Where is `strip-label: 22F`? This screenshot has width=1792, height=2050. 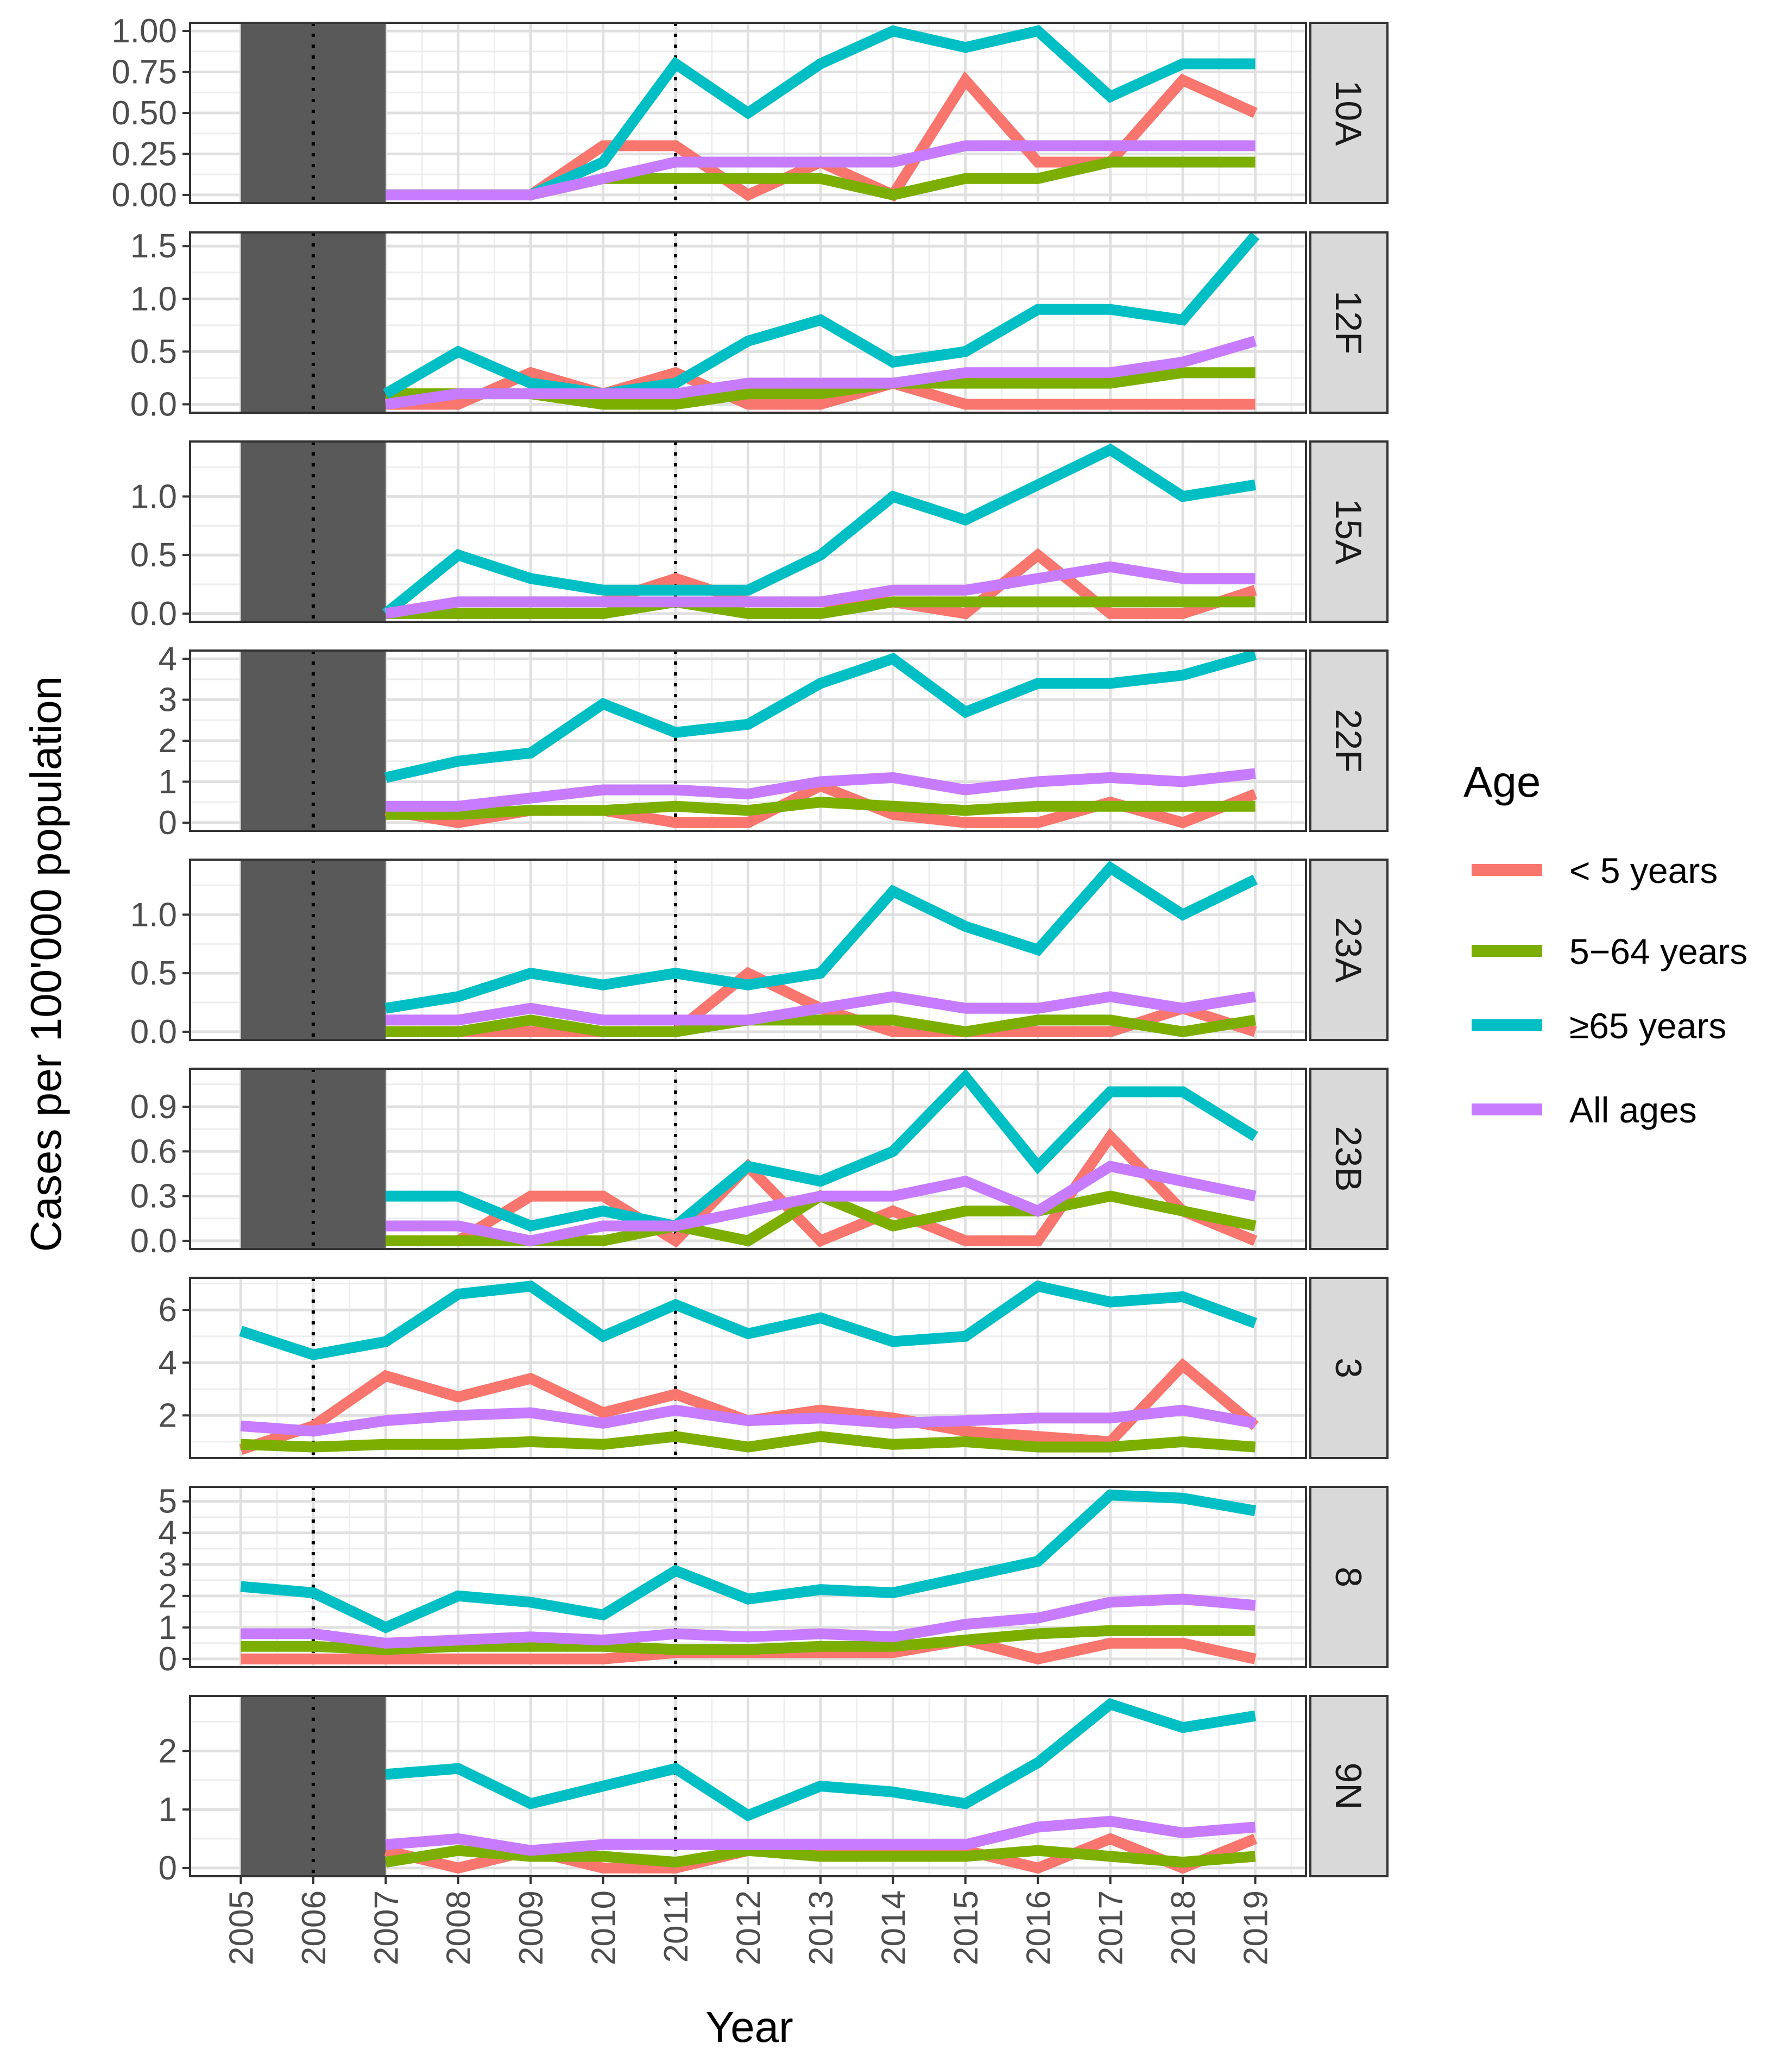 strip-label: 22F is located at coordinates (1349, 741).